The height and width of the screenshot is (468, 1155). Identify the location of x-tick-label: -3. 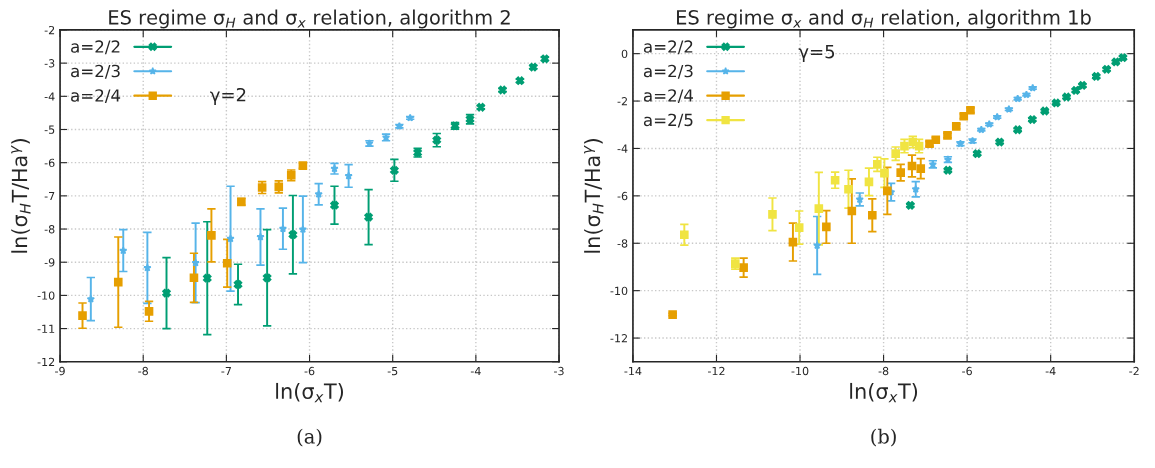
(559, 371).